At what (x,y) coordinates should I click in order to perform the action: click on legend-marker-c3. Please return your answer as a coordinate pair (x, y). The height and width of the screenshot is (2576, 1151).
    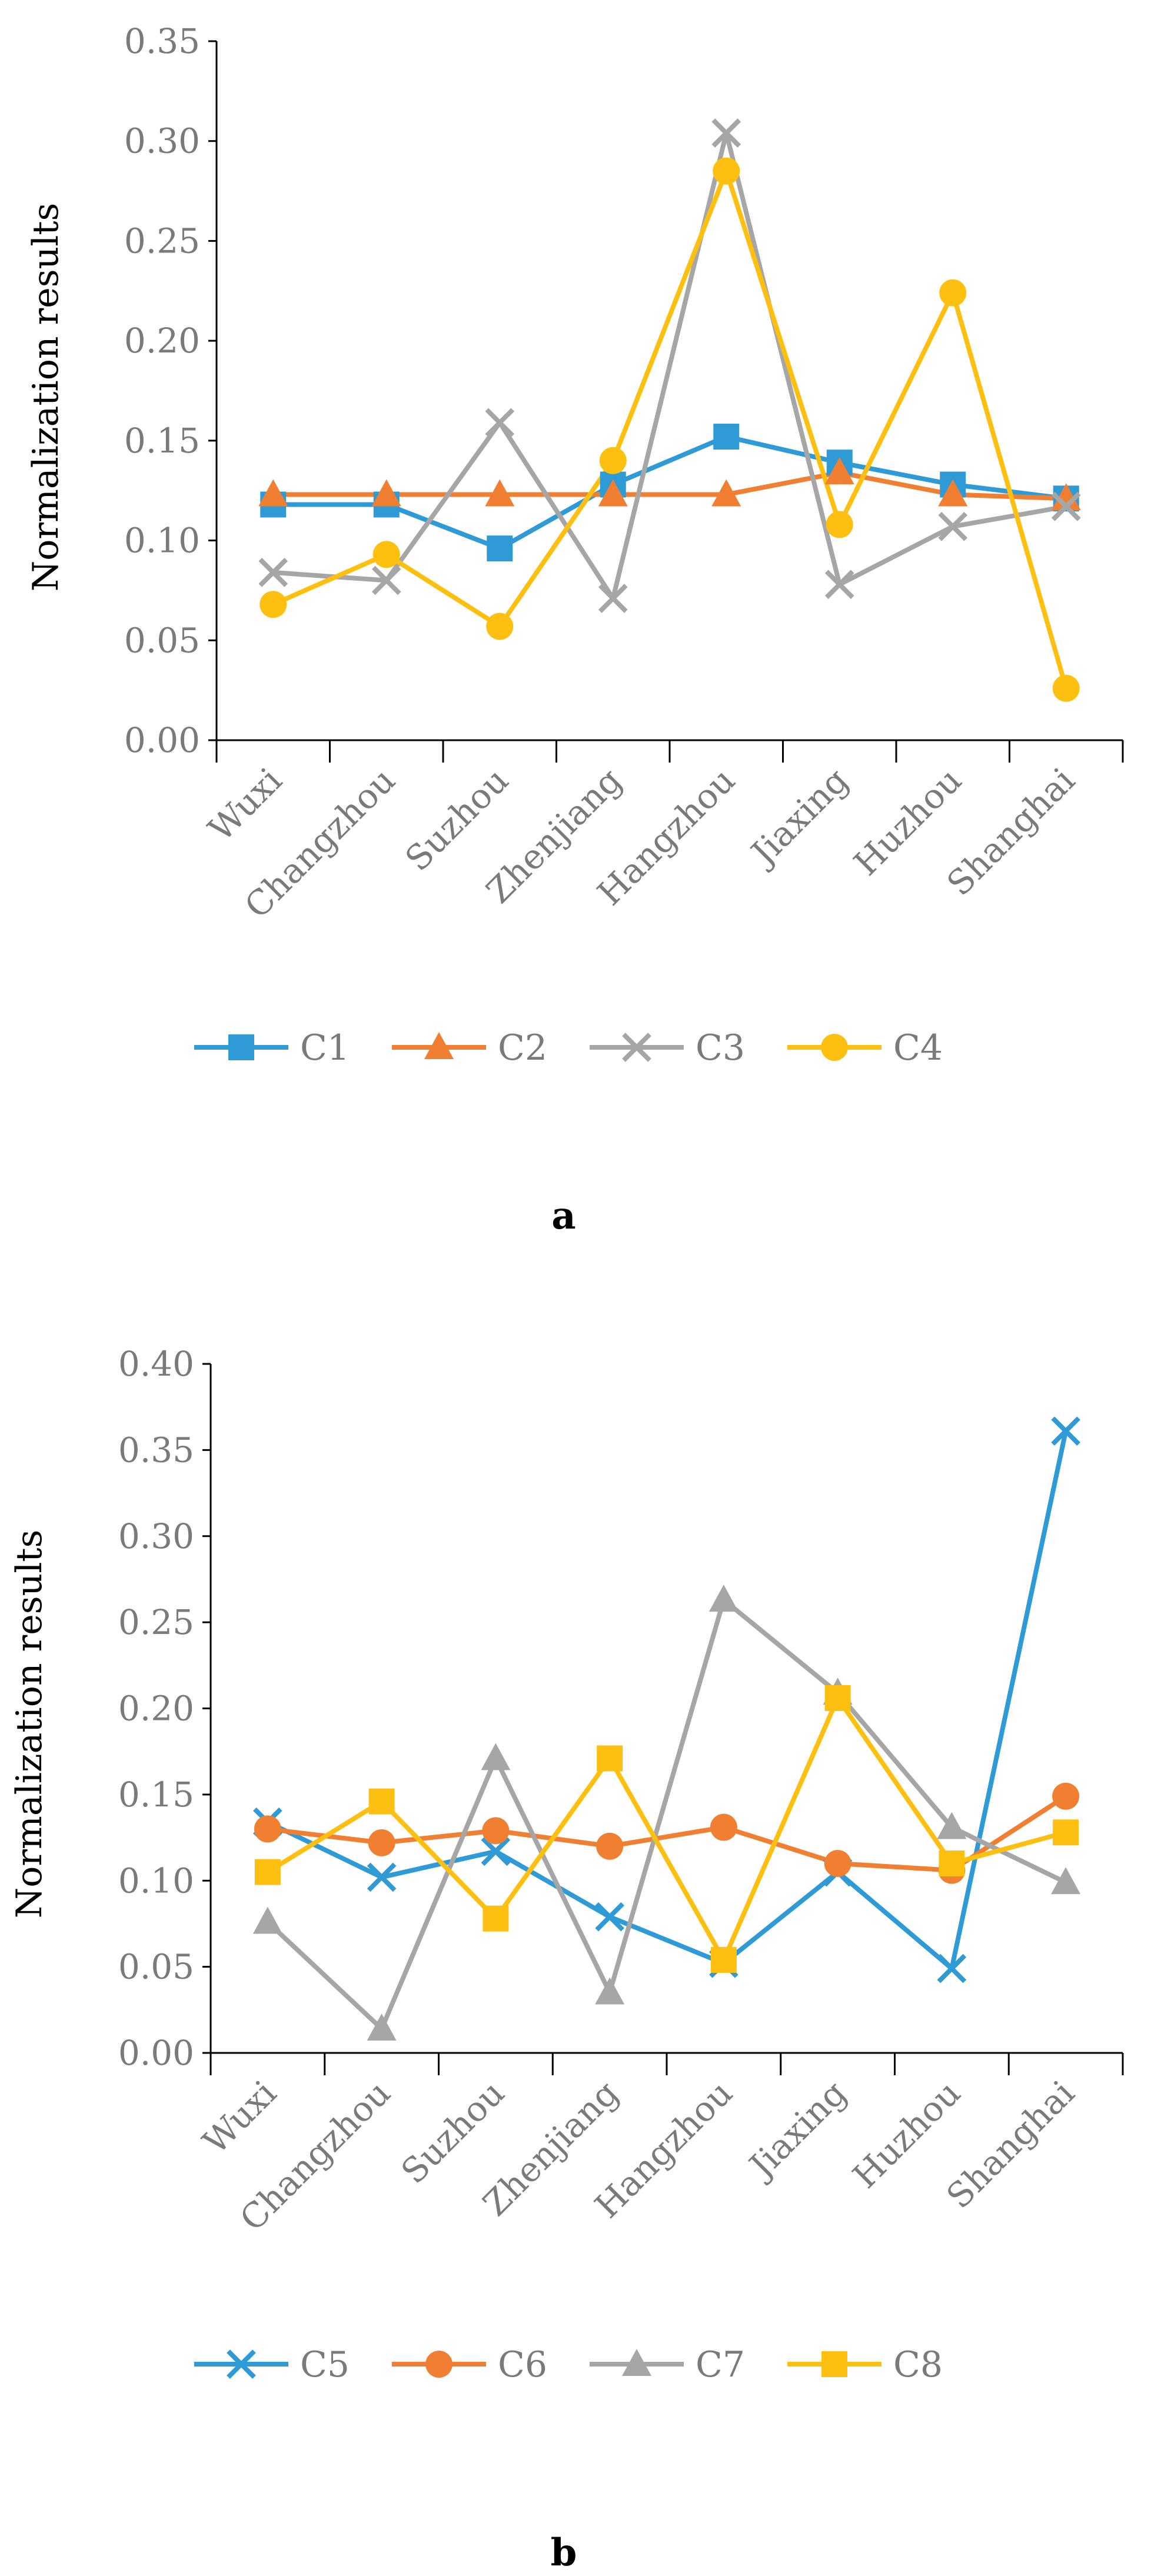
    Looking at the image, I should click on (636, 1047).